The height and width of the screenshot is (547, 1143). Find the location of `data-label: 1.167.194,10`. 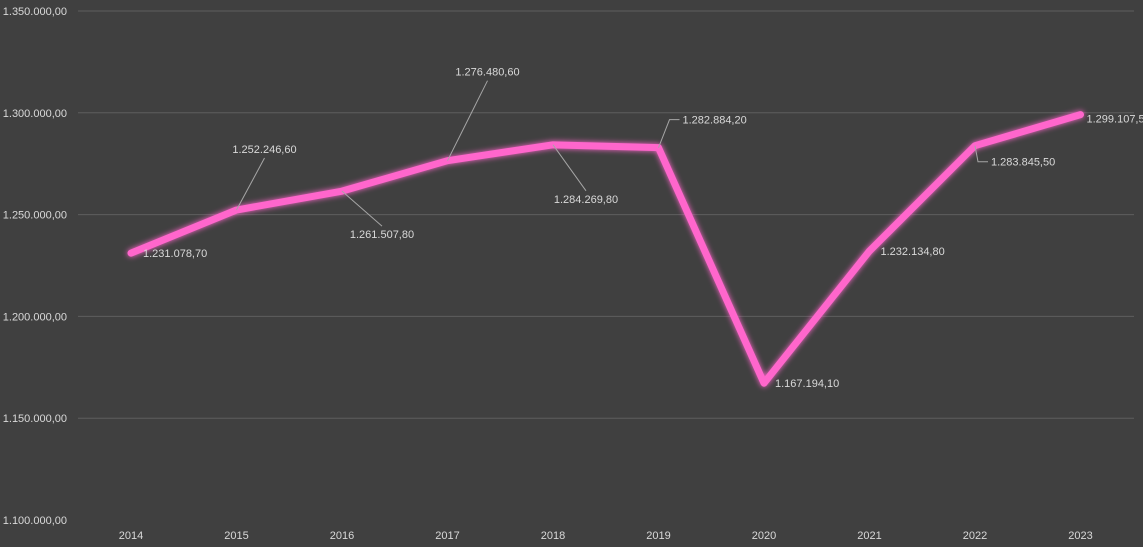

data-label: 1.167.194,10 is located at coordinates (807, 384).